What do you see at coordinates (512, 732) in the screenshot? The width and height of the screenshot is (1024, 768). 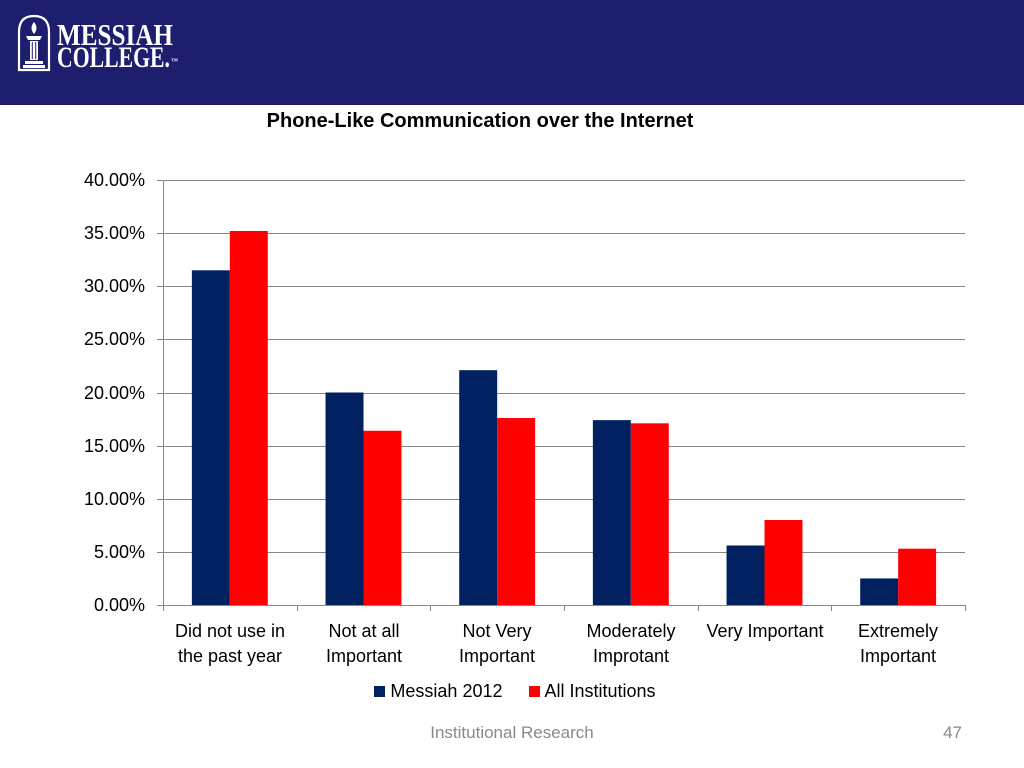 I see `footer-department: Institutional Research` at bounding box center [512, 732].